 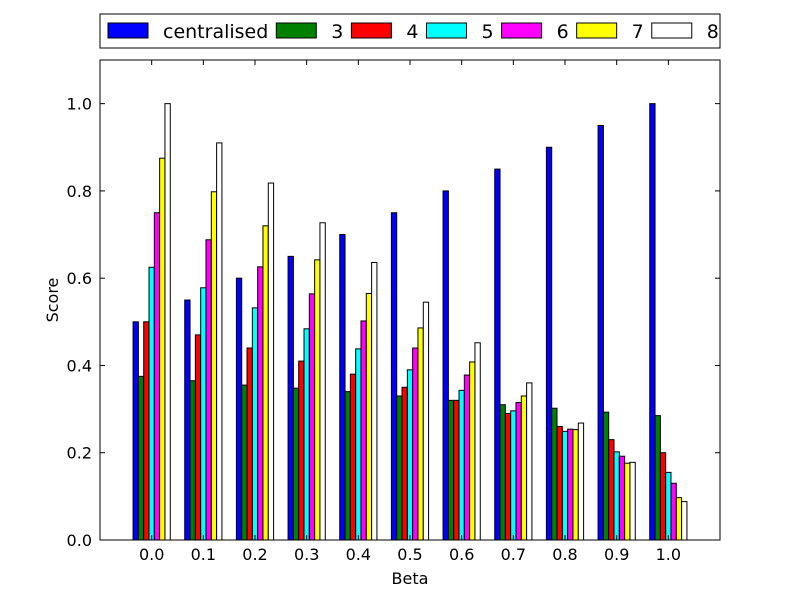 What do you see at coordinates (668, 506) in the screenshot?
I see `bar-5-1.0` at bounding box center [668, 506].